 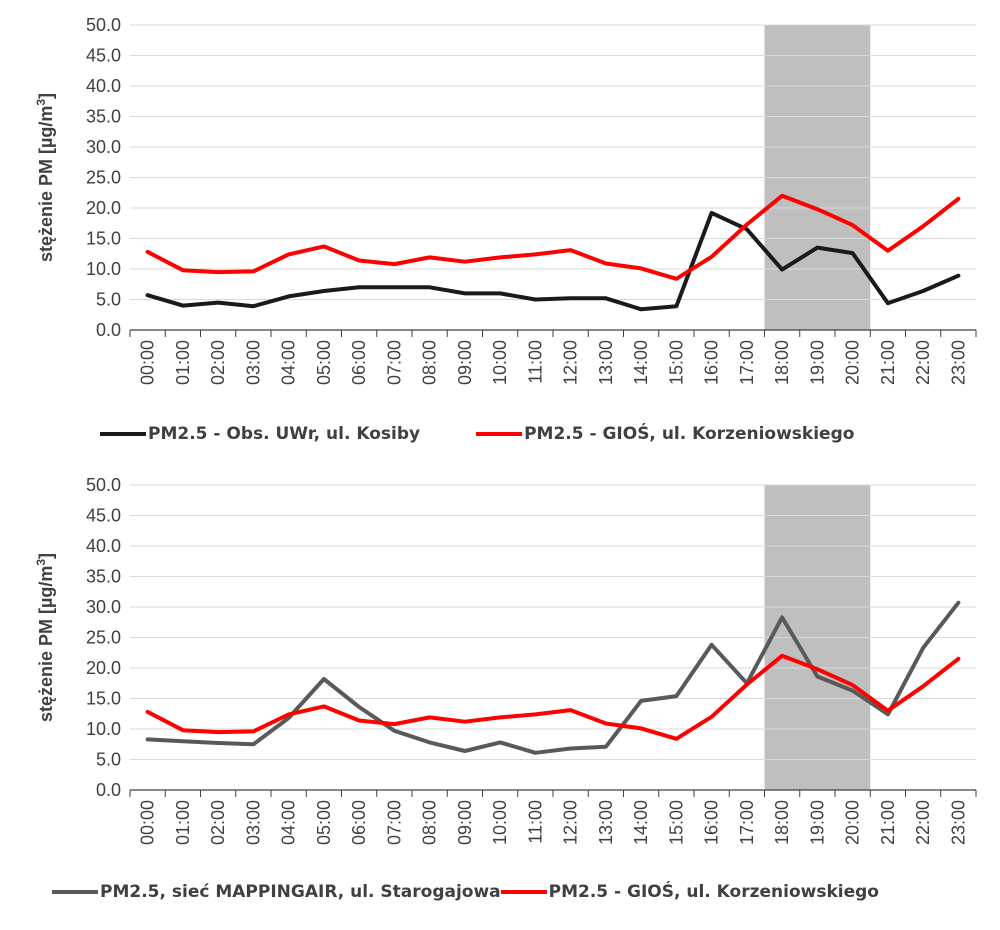 I want to click on legend-label: PM2.5 - Obs. UWr, ul. Kosiby, so click(x=284, y=434).